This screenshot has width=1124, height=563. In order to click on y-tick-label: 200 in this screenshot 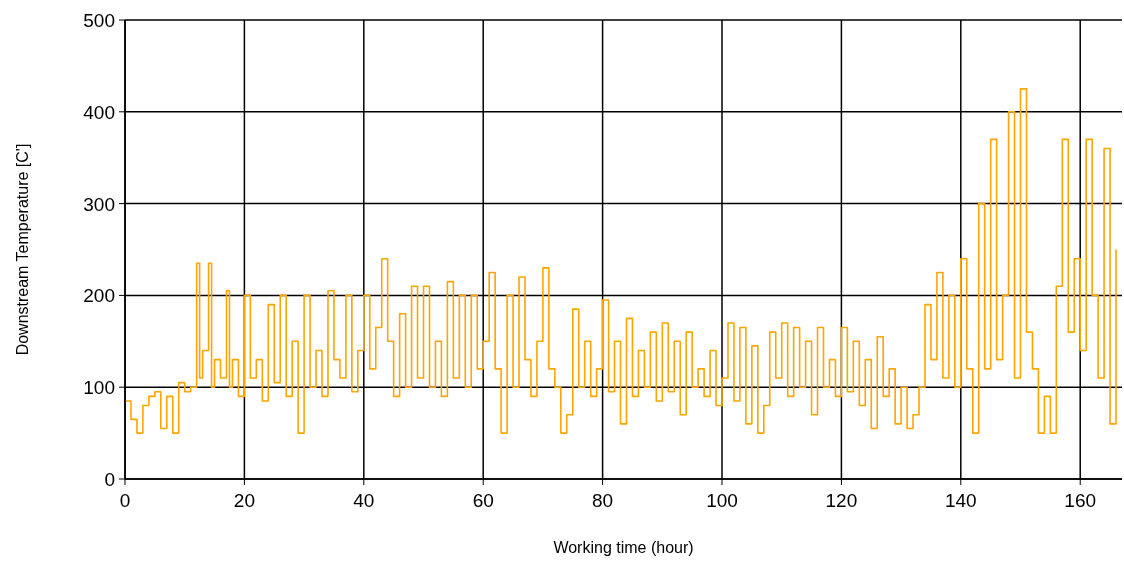, I will do `click(99, 296)`.